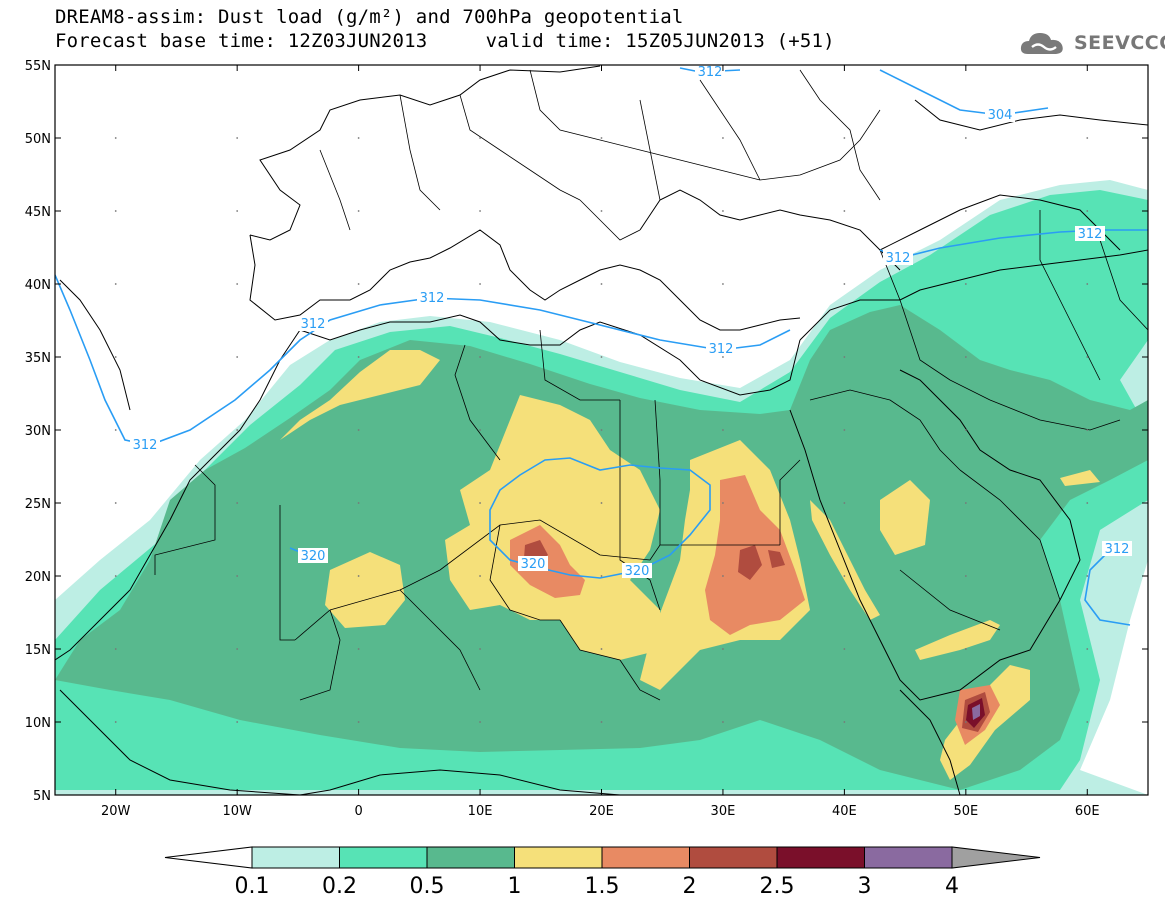 Image resolution: width=1165 pixels, height=907 pixels. What do you see at coordinates (480, 811) in the screenshot?
I see `lon-tick-label: 10E` at bounding box center [480, 811].